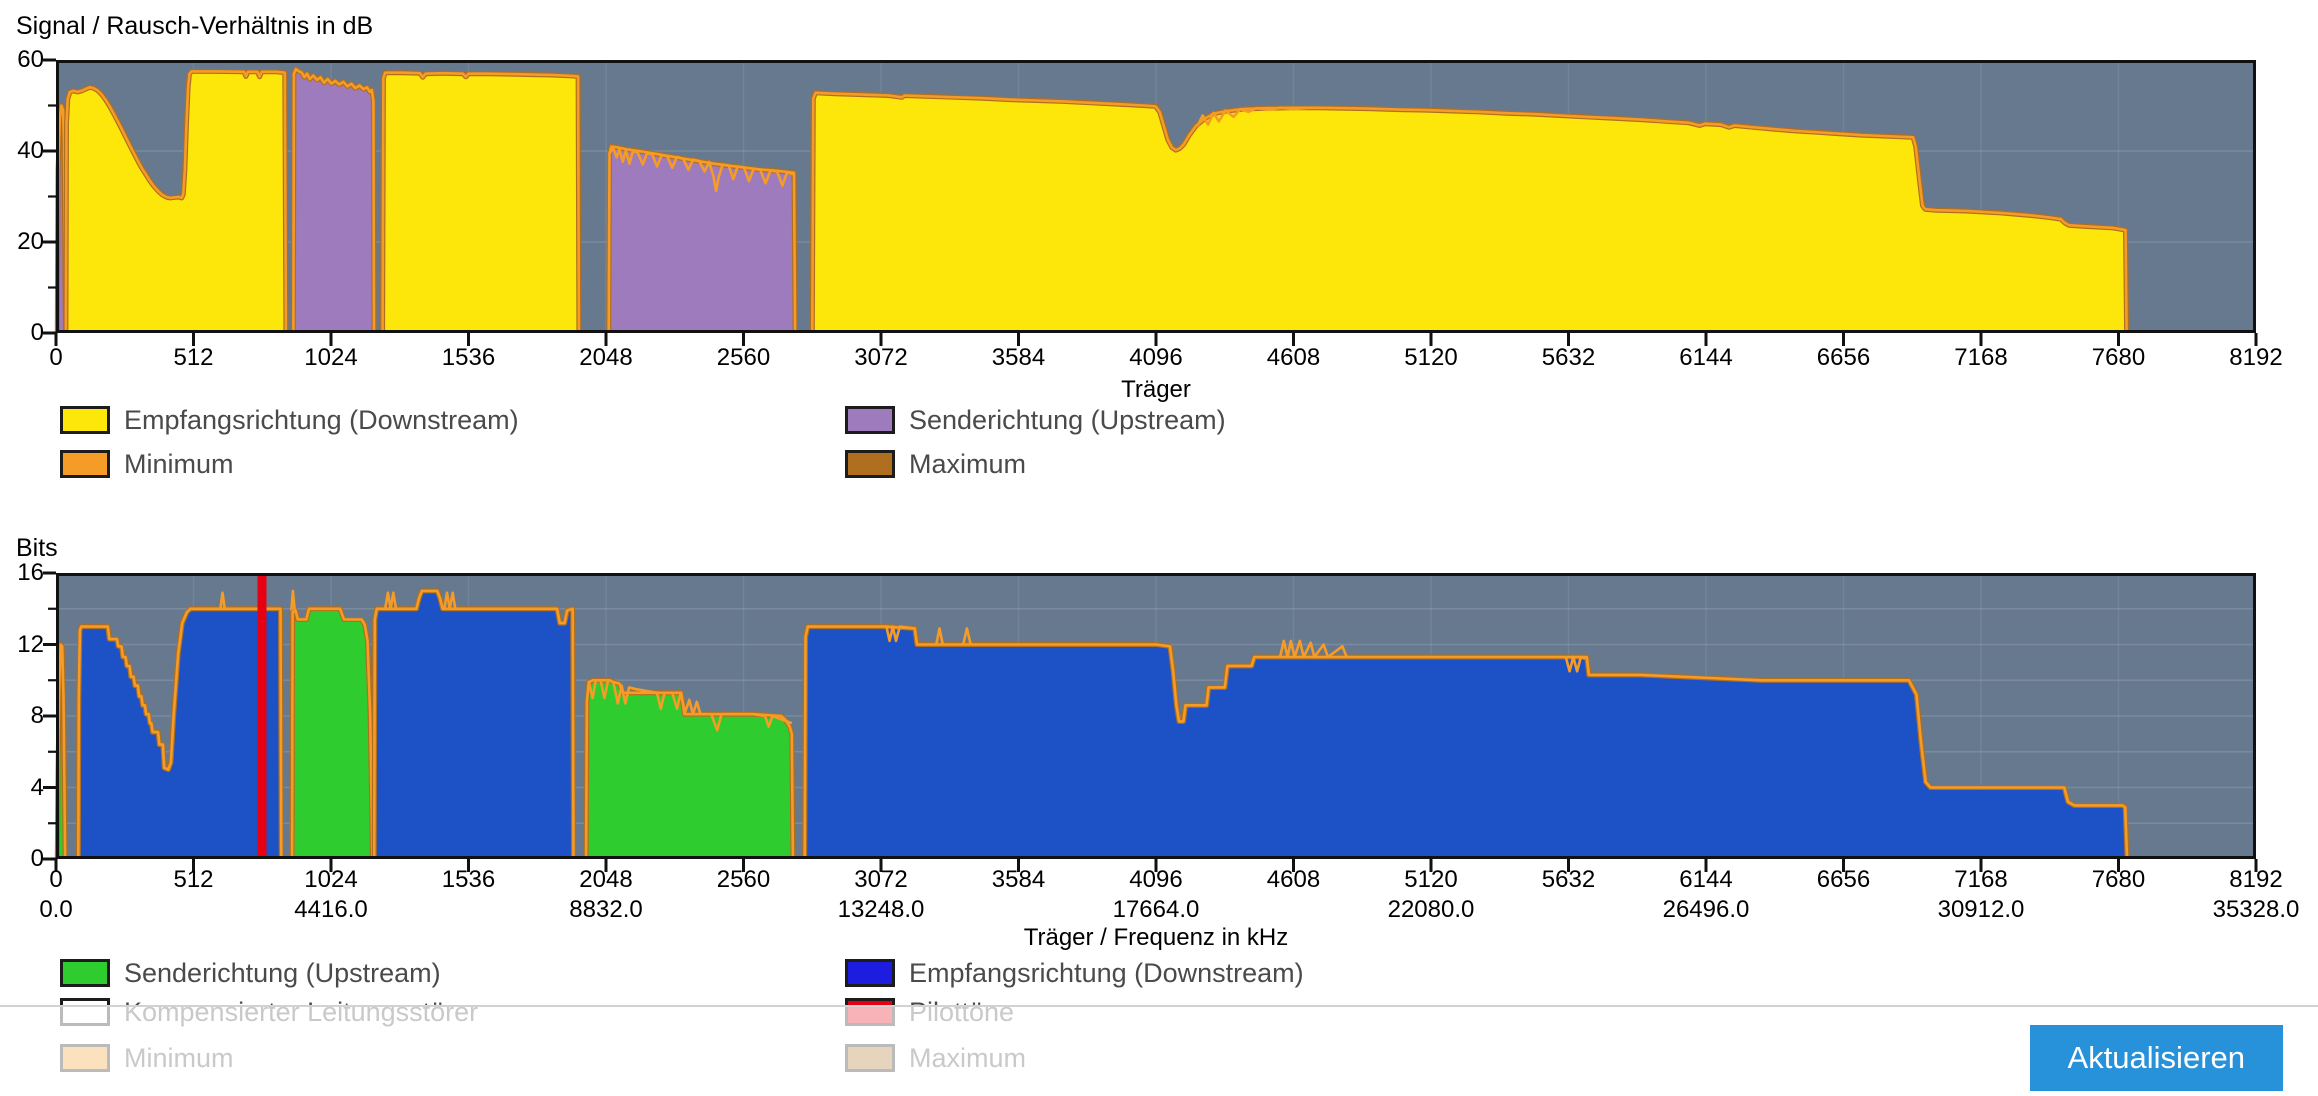 This screenshot has height=1096, width=2318. Describe the element at coordinates (331, 909) in the screenshot. I see `frequency-tick-label: 4416.0` at that location.